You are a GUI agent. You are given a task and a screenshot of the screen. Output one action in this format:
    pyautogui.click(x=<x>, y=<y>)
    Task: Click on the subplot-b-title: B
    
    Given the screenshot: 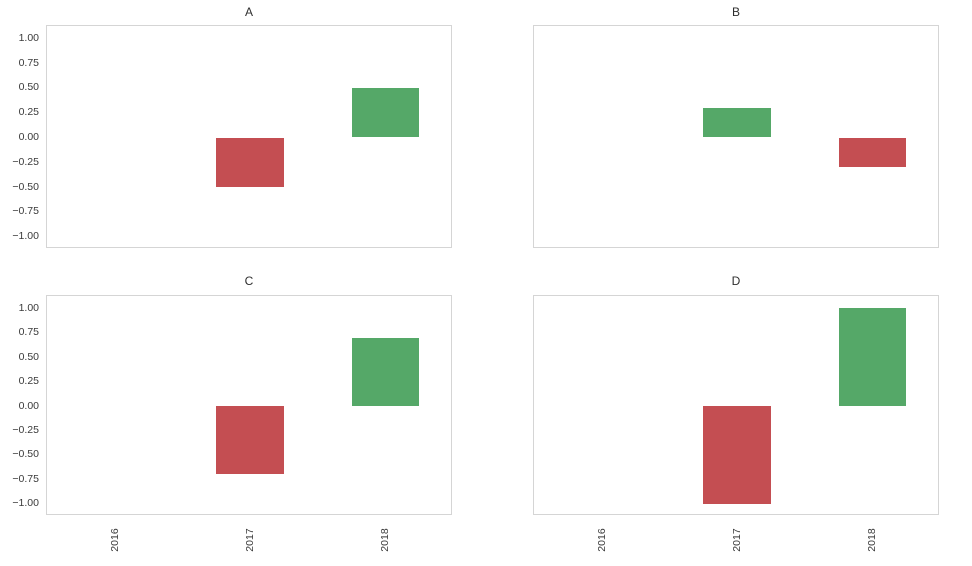 What is the action you would take?
    pyautogui.click(x=735, y=12)
    